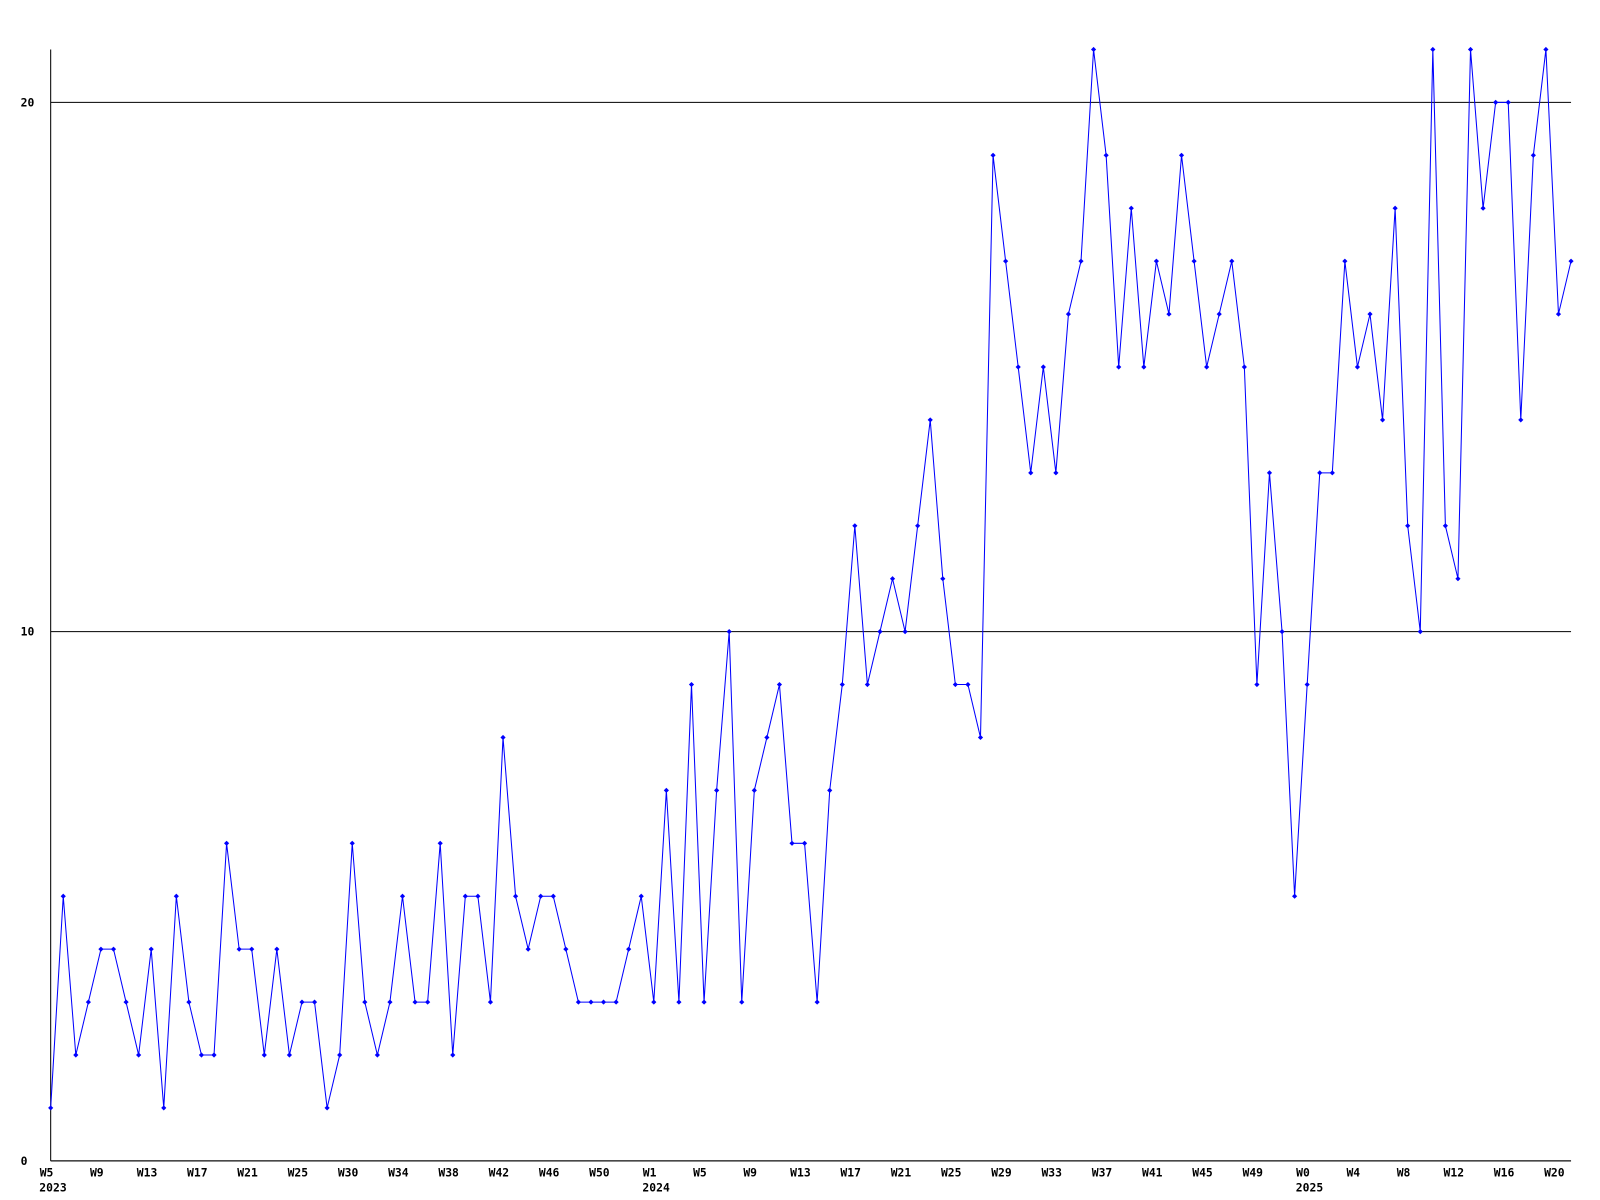 The image size is (1600, 1200). Describe the element at coordinates (47, 1172) in the screenshot. I see `x-tick-label: W5` at that location.